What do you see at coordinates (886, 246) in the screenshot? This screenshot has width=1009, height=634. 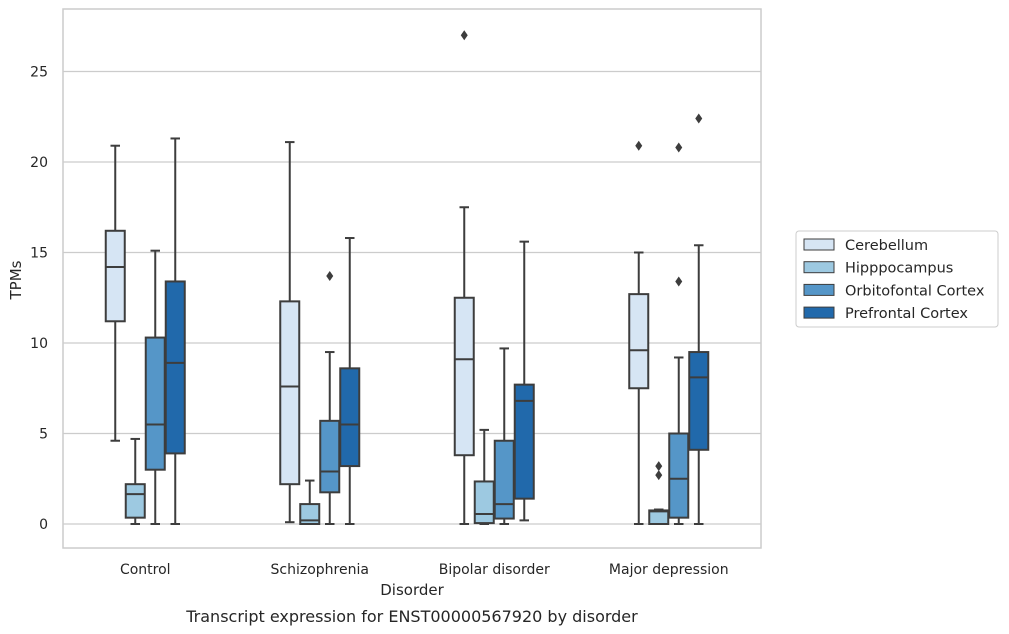 I see `legend-label: Cerebellum` at bounding box center [886, 246].